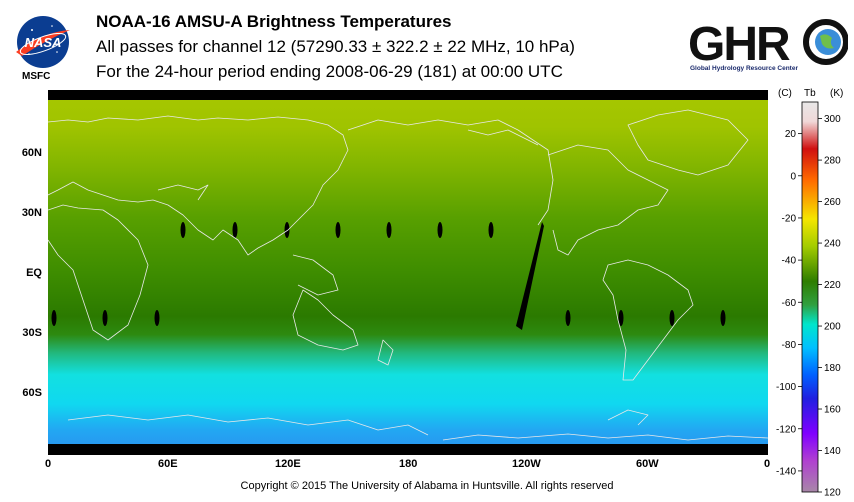 The height and width of the screenshot is (502, 854). Describe the element at coordinates (31, 213) in the screenshot. I see `lat-label-30n: 30N` at that location.